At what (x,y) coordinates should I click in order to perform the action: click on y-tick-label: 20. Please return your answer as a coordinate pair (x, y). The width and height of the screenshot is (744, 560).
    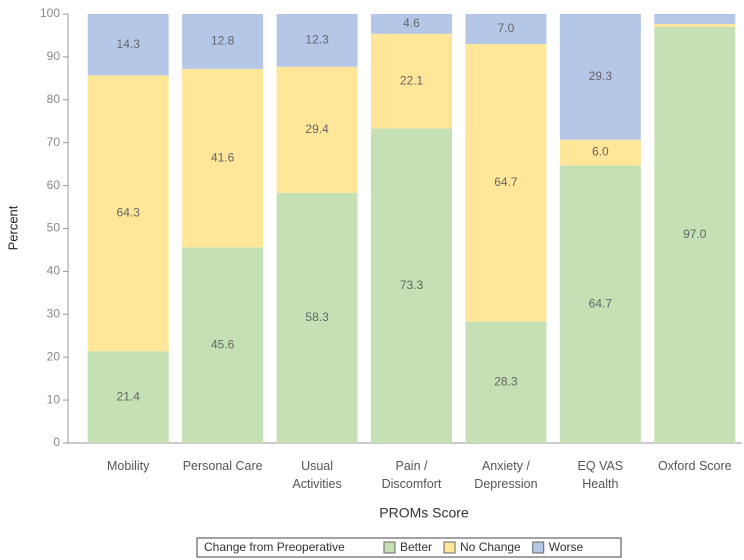
    Looking at the image, I should click on (54, 356).